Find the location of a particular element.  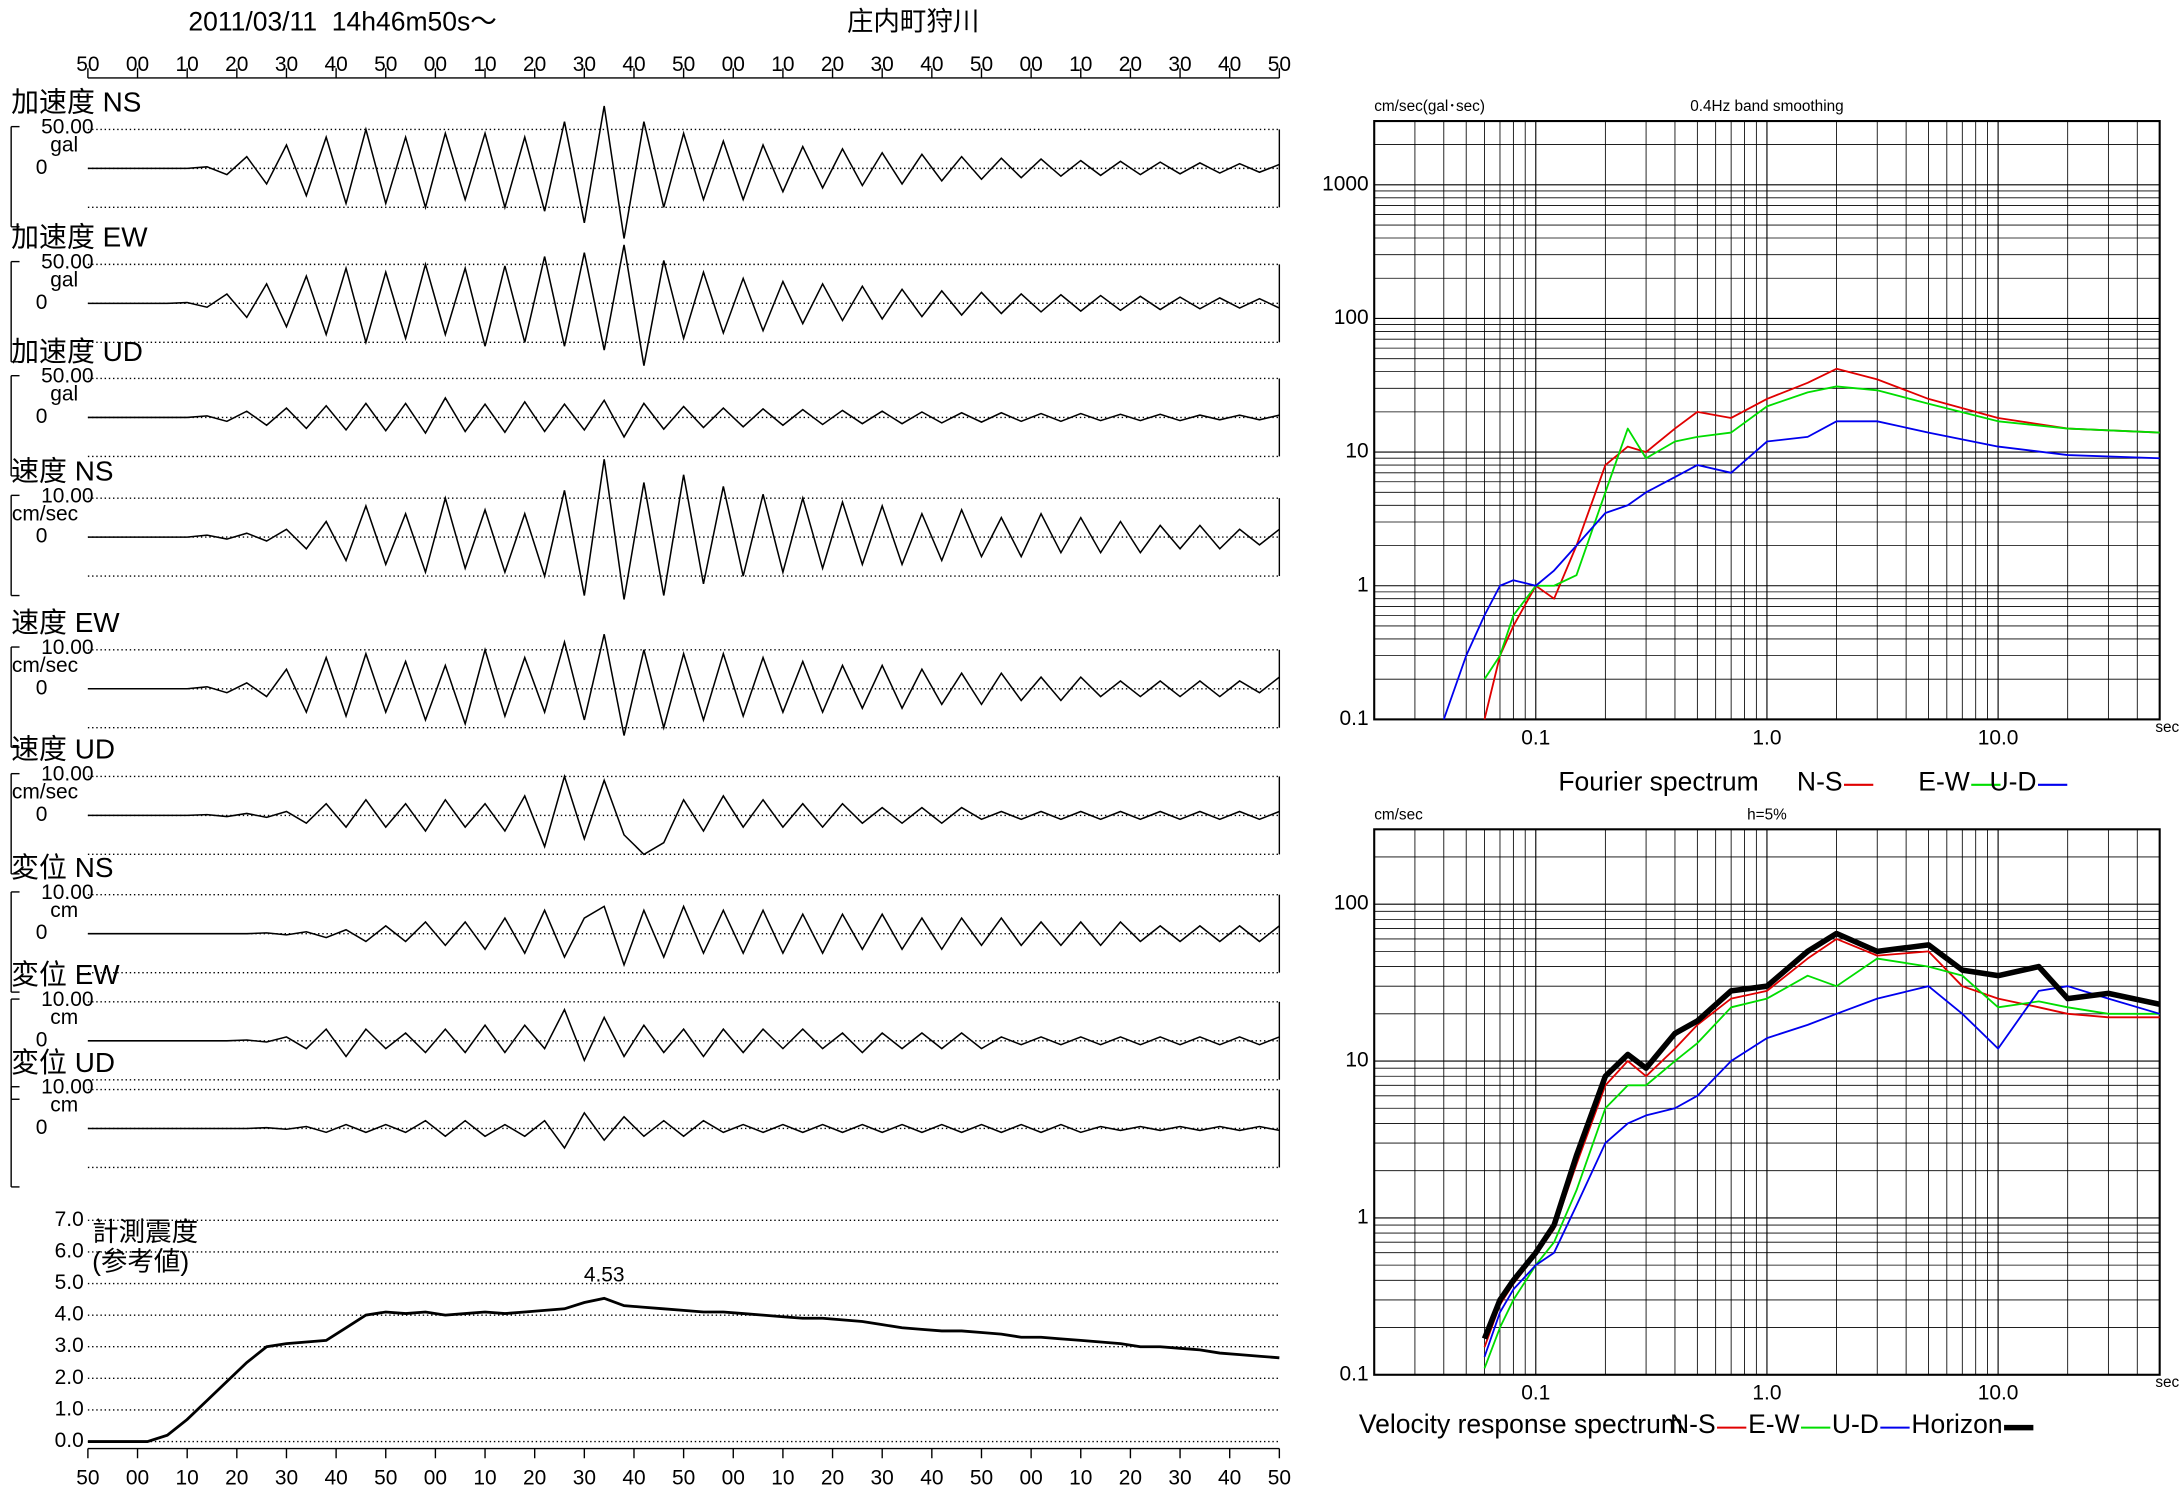

x-tick-label: 10.0 is located at coordinates (1998, 737).